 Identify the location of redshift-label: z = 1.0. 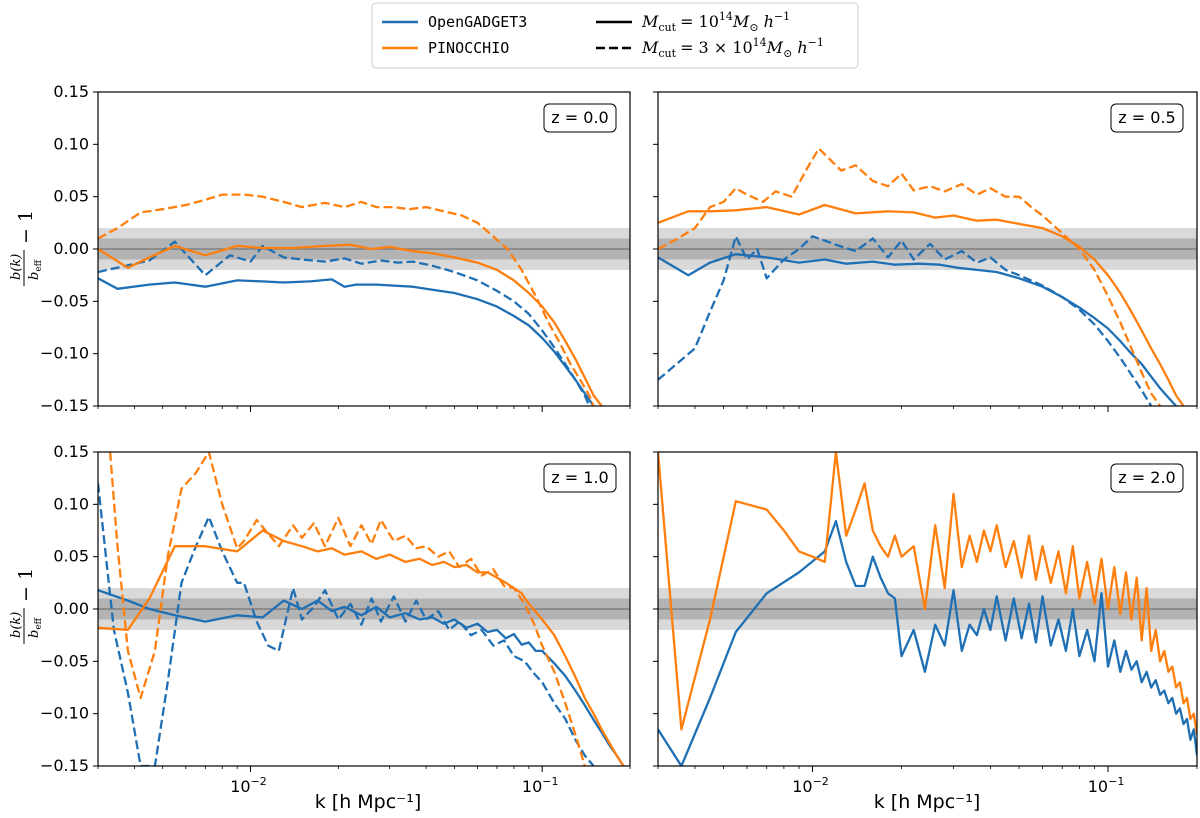
(579, 477).